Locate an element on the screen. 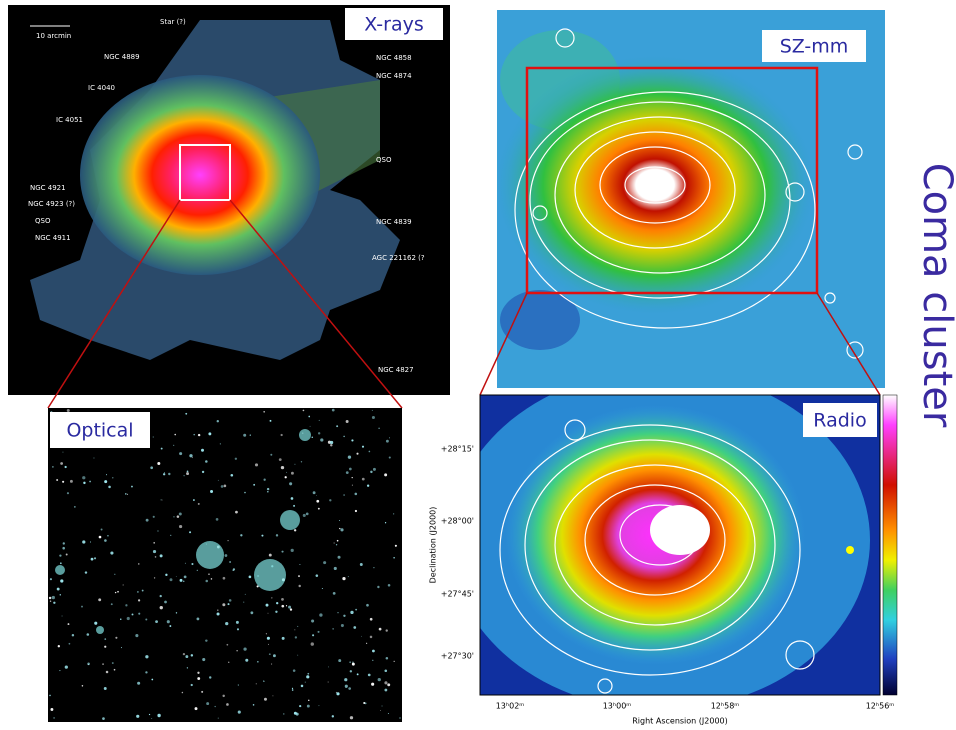 The width and height of the screenshot is (956, 730). annotation: NGC 4889 is located at coordinates (122, 57).